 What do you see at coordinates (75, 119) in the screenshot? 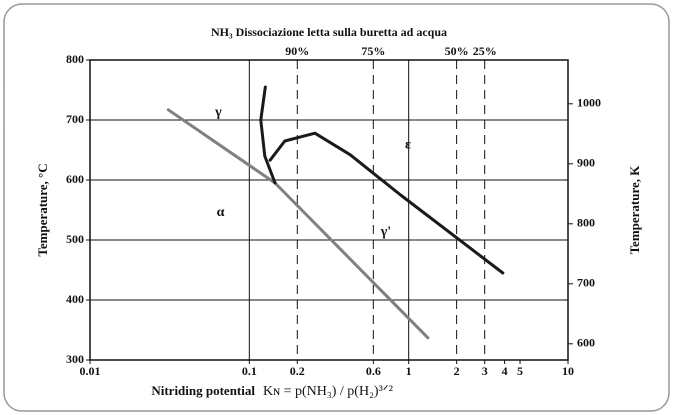
I see `y-tick-label: 700` at bounding box center [75, 119].